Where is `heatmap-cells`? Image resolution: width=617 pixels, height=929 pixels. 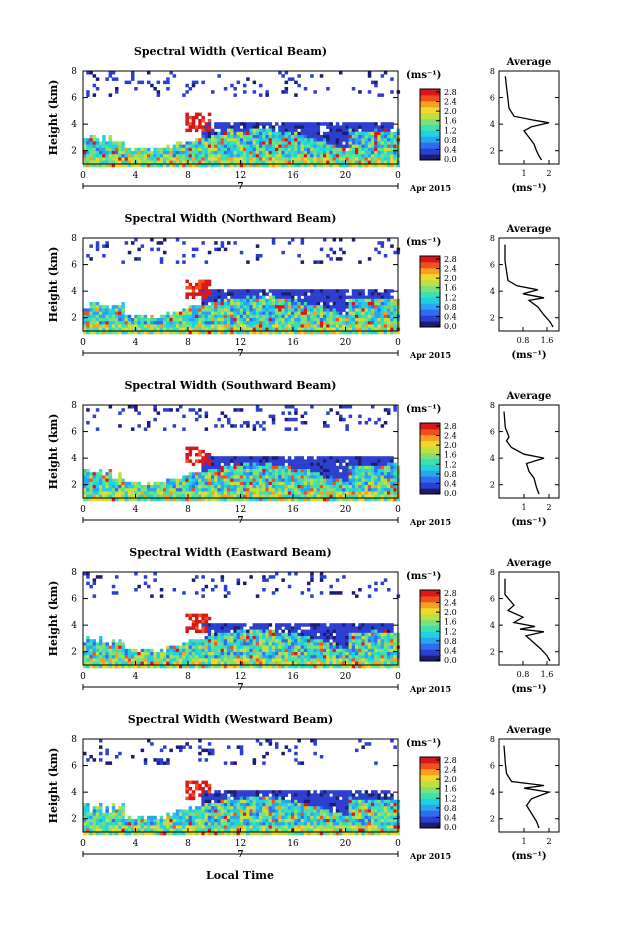 heatmap-cells is located at coordinates (242, 620).